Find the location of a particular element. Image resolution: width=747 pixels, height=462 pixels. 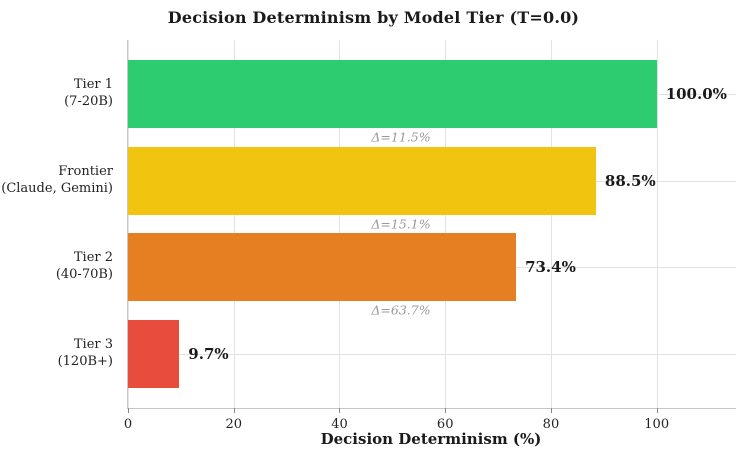

x-tick-label: 40 is located at coordinates (339, 424).